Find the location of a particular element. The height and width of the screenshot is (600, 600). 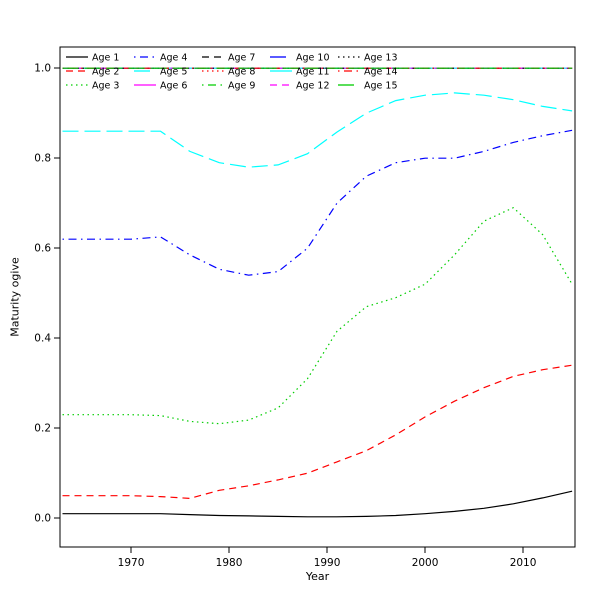

legend-label-age-11: Age 11 is located at coordinates (312, 72).